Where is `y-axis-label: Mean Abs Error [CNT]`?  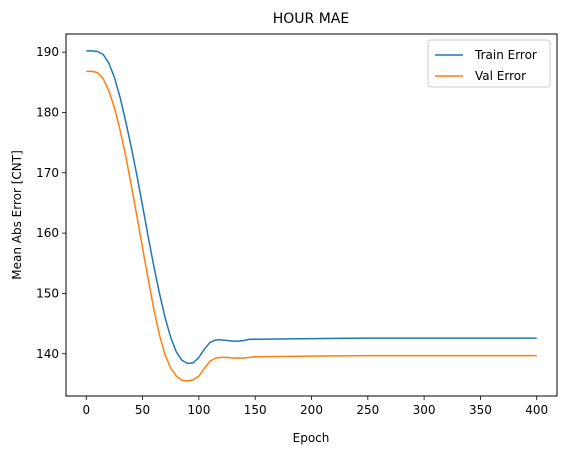
y-axis-label: Mean Abs Error [CNT] is located at coordinates (17, 215).